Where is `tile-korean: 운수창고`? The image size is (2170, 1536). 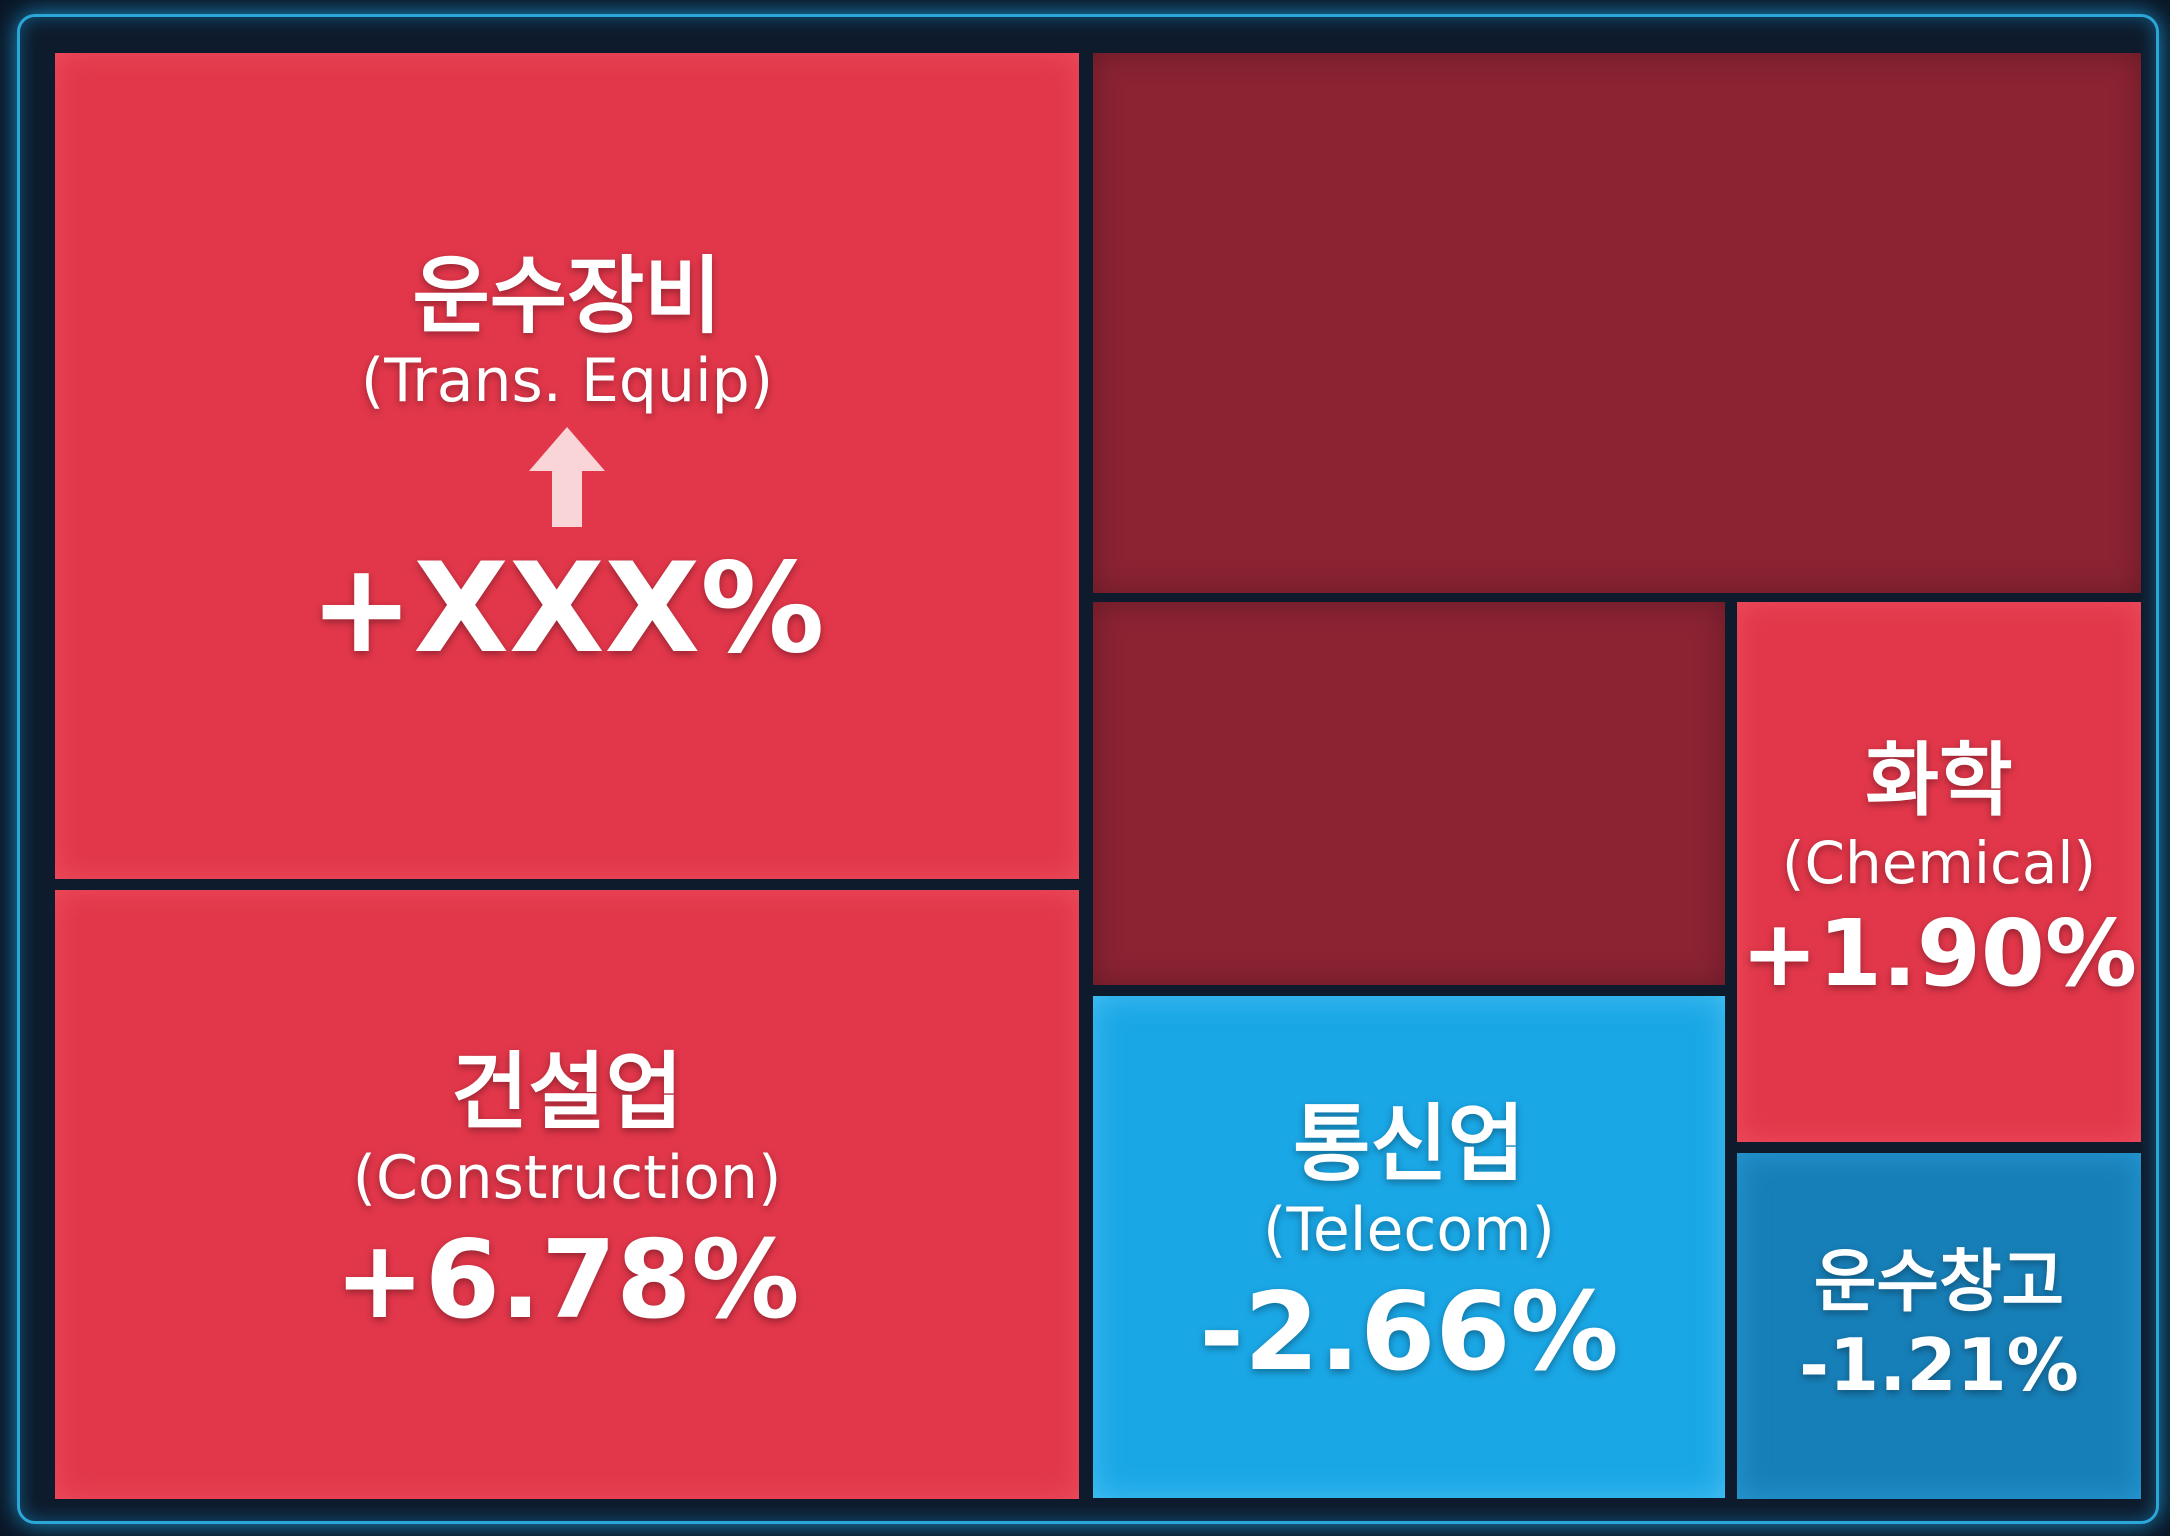 tile-korean: 운수창고 is located at coordinates (1939, 1282).